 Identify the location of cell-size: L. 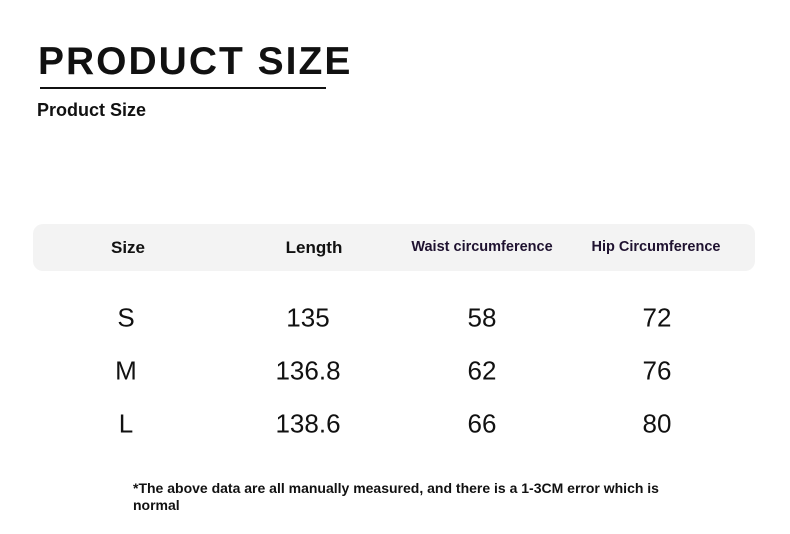
(126, 423).